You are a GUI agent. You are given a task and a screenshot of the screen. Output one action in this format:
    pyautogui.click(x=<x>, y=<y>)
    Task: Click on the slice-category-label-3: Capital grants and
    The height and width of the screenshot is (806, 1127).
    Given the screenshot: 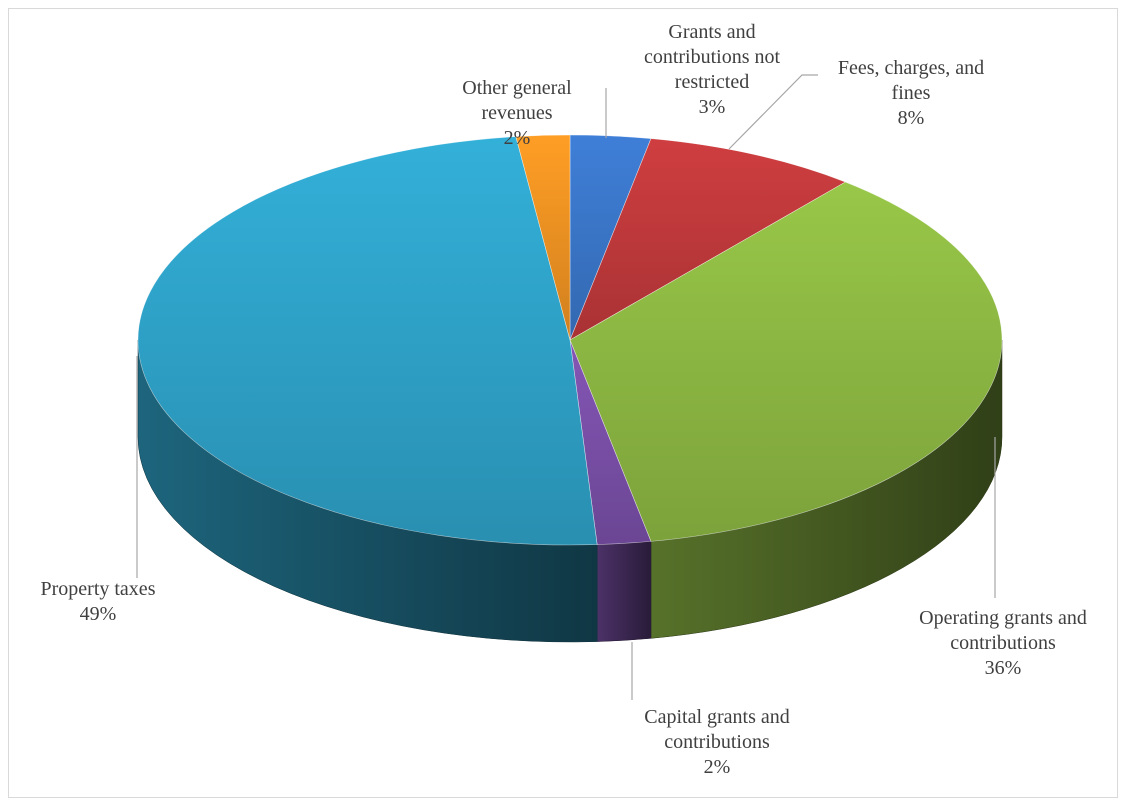 What is the action you would take?
    pyautogui.click(x=717, y=717)
    